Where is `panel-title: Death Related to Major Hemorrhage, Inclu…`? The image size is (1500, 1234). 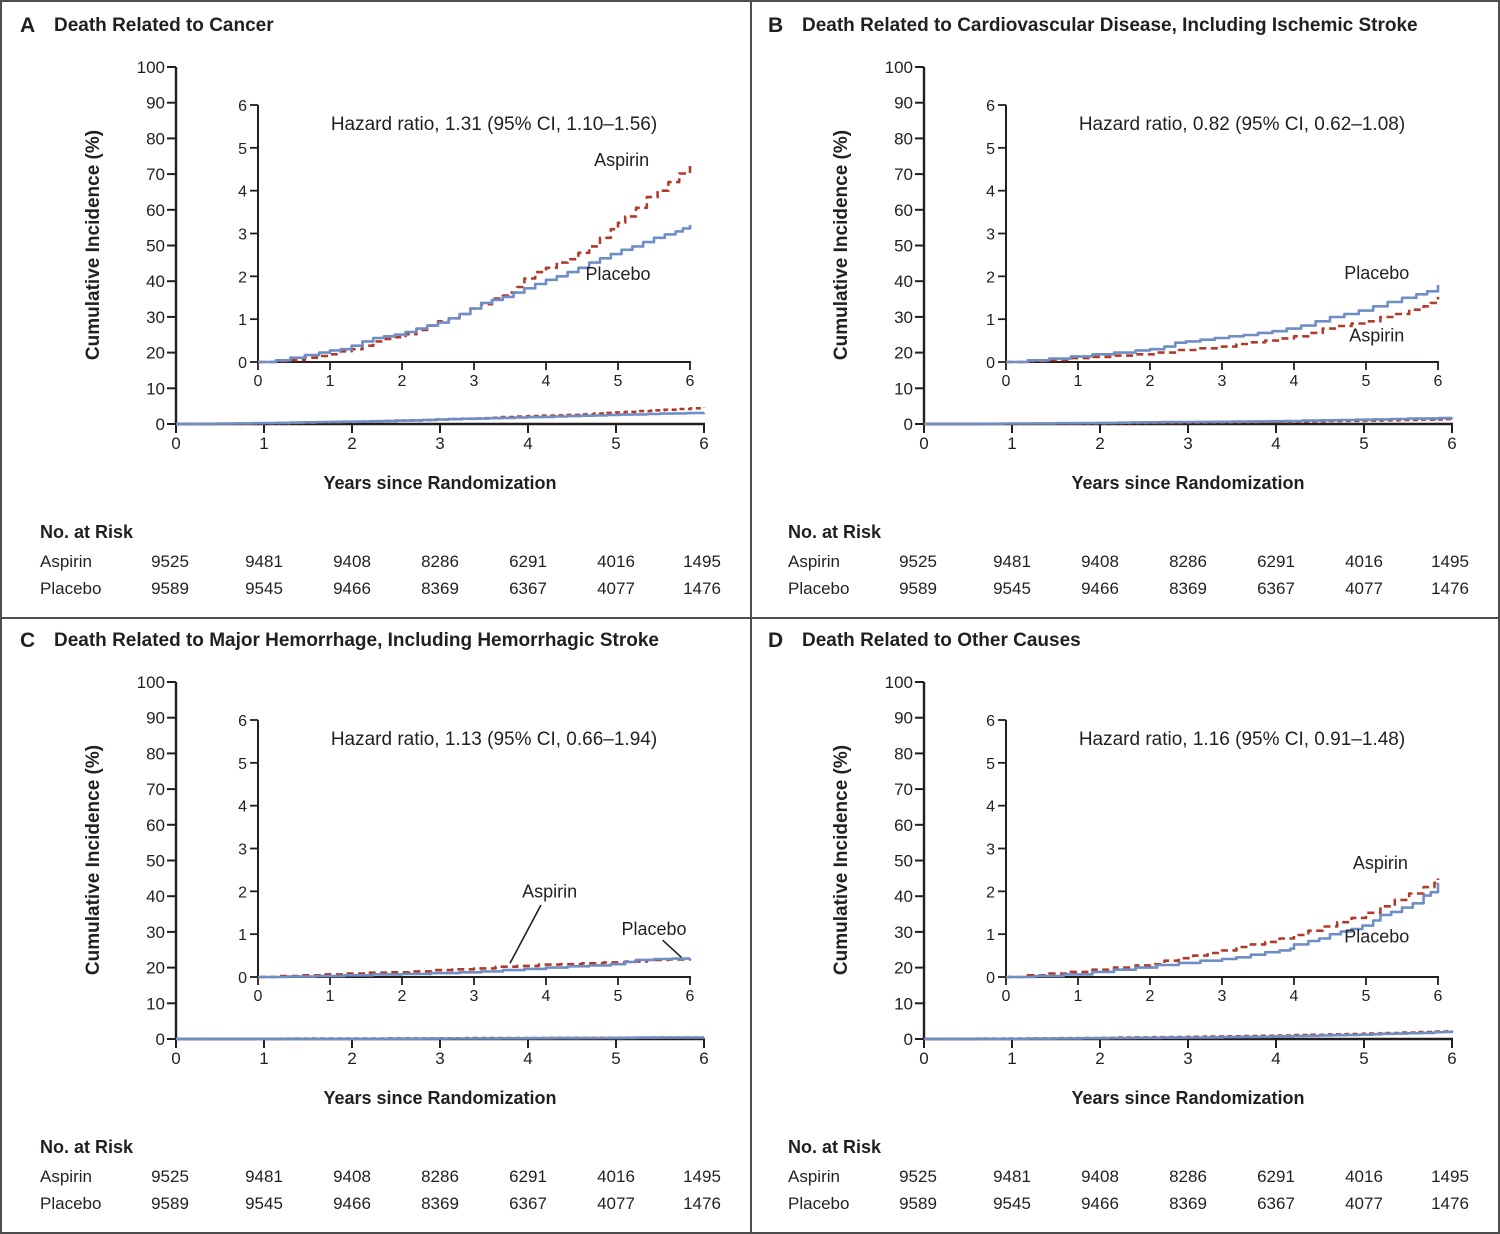 panel-title: Death Related to Major Hemorrhage, Inclu… is located at coordinates (356, 640).